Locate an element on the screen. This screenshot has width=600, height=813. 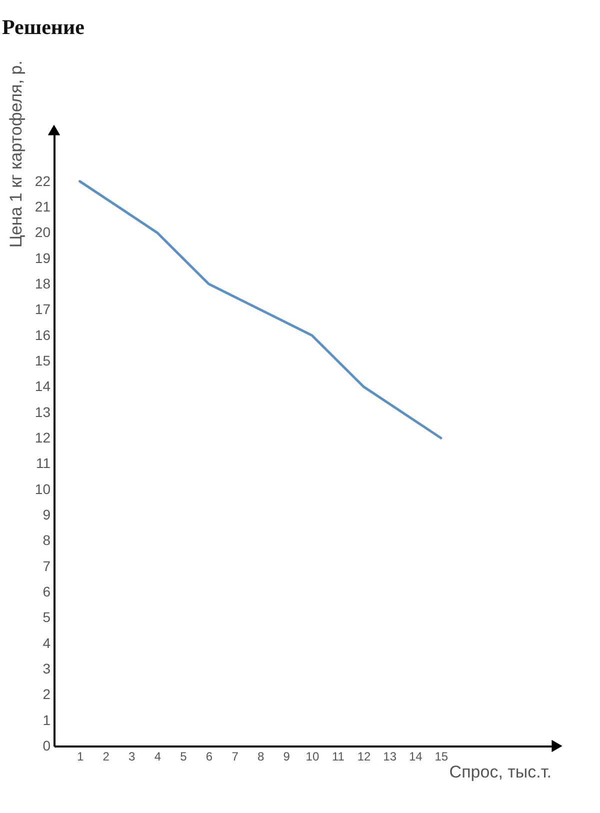
y-tick-label: 8 is located at coordinates (46, 540).